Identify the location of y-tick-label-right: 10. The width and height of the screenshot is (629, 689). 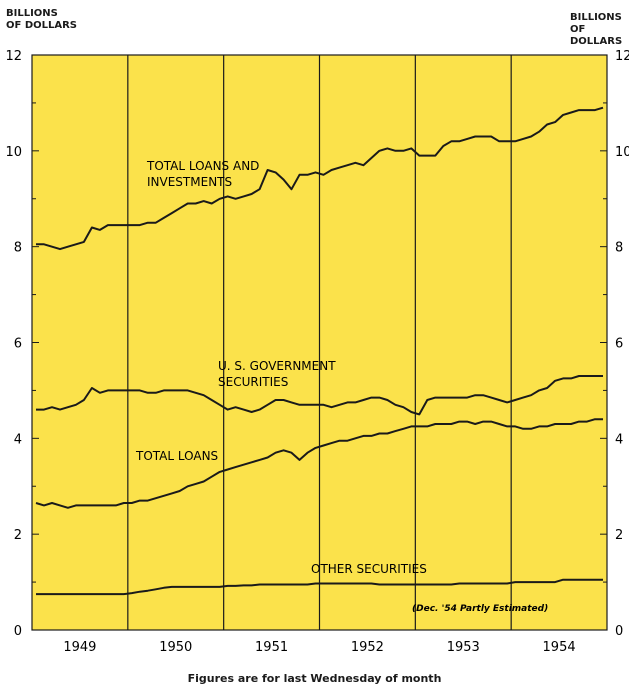
(622, 152).